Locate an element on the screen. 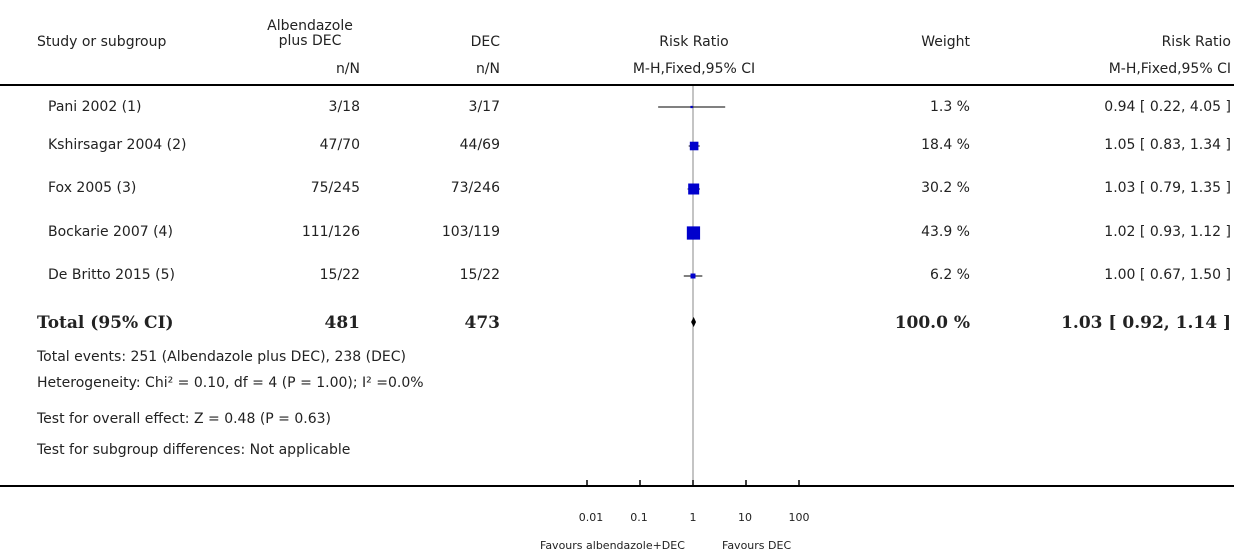 The width and height of the screenshot is (1234, 554). study-weight: 18.4 % is located at coordinates (945, 145).